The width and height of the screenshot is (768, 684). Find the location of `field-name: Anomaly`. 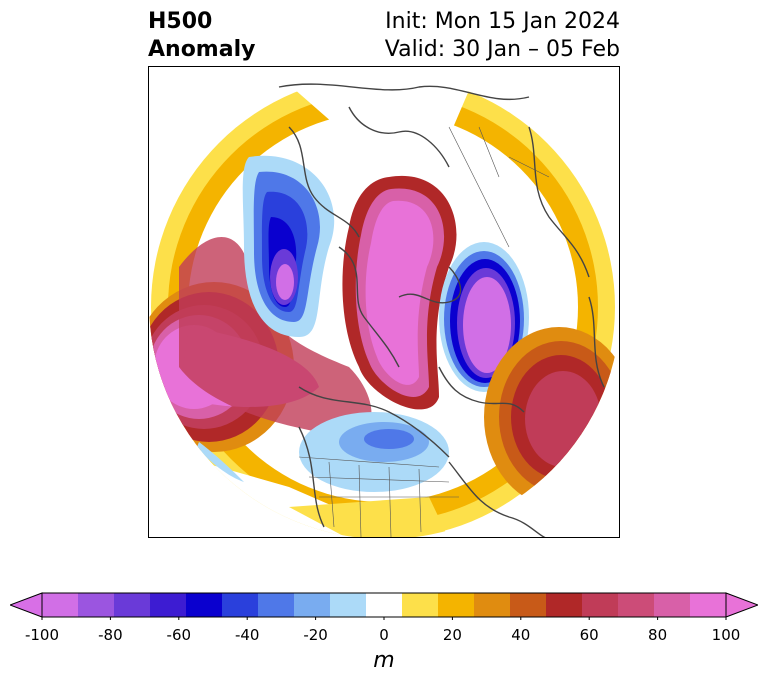

field-name: Anomaly is located at coordinates (202, 49).